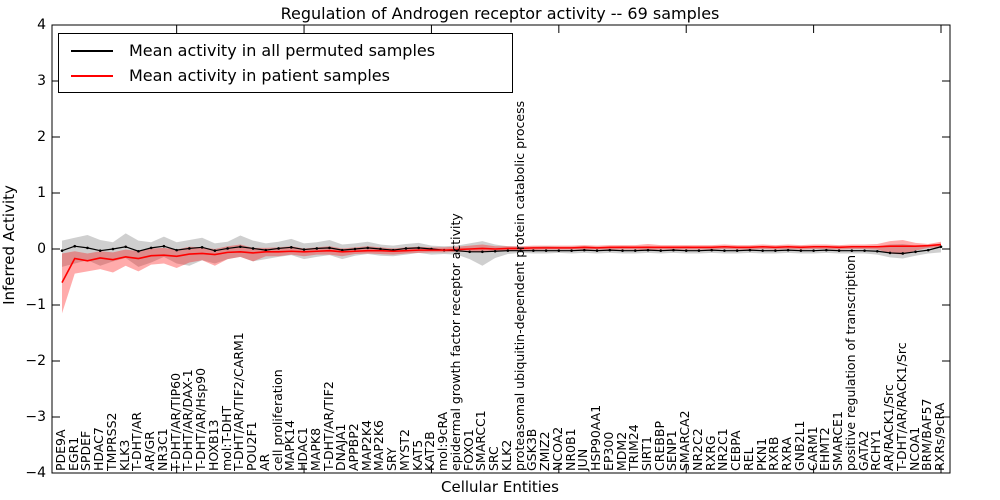  I want to click on legend-item-permuted: Mean activity in all permuted samples, so click(285, 51).